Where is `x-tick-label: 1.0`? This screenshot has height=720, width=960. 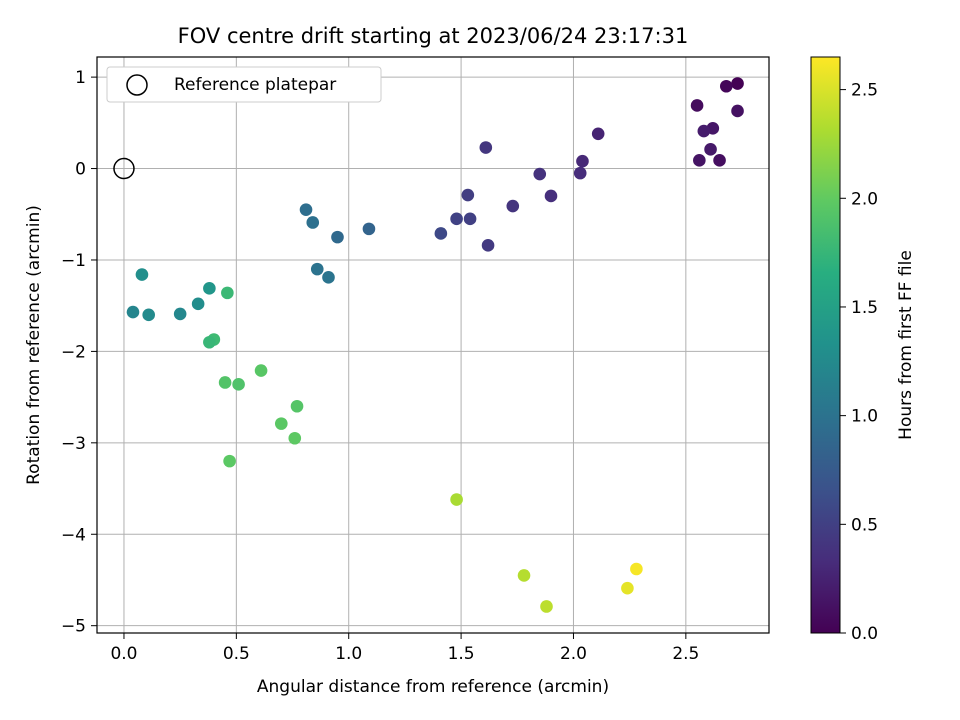 x-tick-label: 1.0 is located at coordinates (348, 654).